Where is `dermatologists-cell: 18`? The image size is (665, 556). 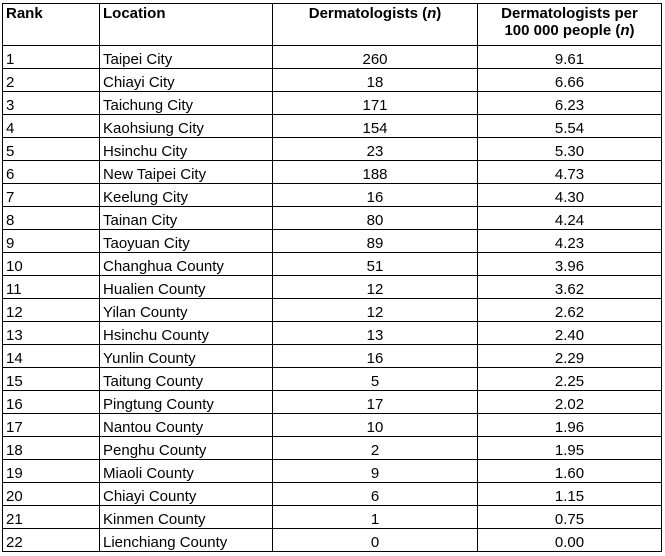 dermatologists-cell: 18 is located at coordinates (375, 80).